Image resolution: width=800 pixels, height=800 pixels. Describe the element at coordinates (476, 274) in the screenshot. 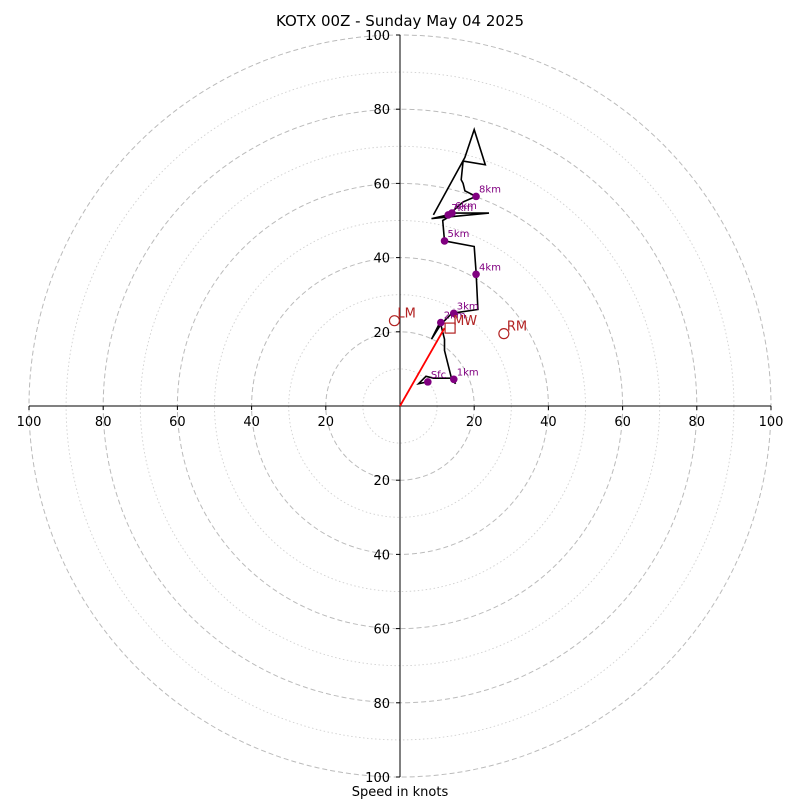

I see `height-marker-4km` at that location.